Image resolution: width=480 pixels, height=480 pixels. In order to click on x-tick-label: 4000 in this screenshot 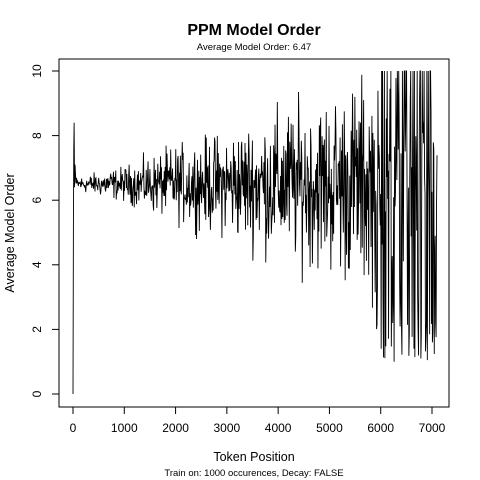, I will do `click(278, 428)`.